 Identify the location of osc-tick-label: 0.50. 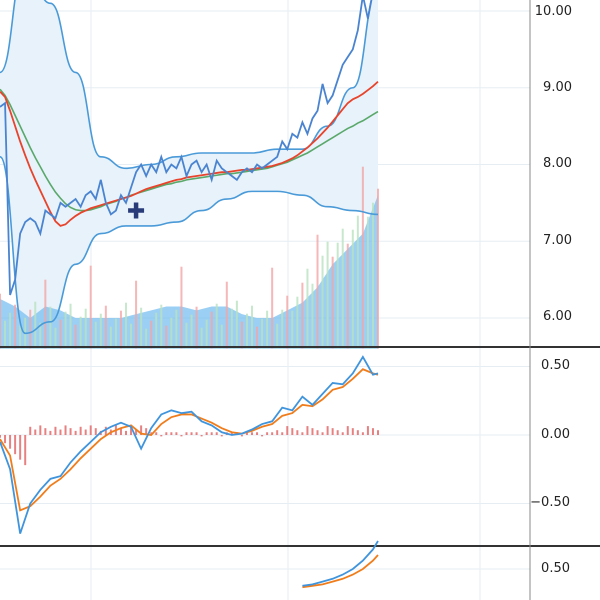
(555, 568).